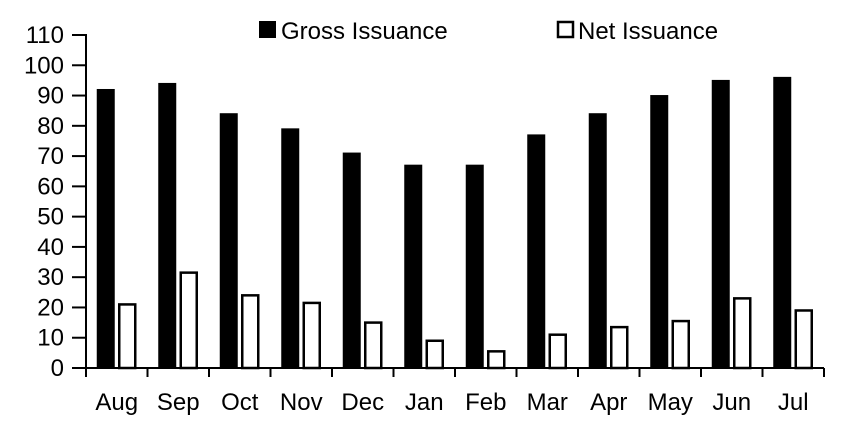 Image resolution: width=852 pixels, height=430 pixels. What do you see at coordinates (680, 344) in the screenshot?
I see `net-issuance-bar-may` at bounding box center [680, 344].